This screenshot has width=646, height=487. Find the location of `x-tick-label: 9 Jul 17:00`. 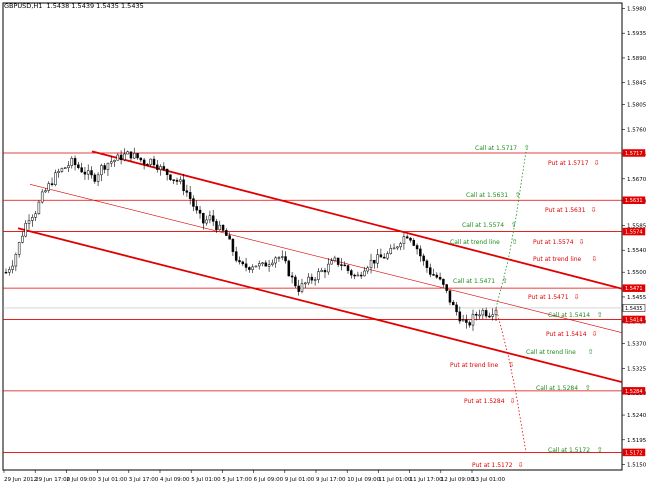

x-tick-label: 9 Jul 17:00 is located at coordinates (331, 480).